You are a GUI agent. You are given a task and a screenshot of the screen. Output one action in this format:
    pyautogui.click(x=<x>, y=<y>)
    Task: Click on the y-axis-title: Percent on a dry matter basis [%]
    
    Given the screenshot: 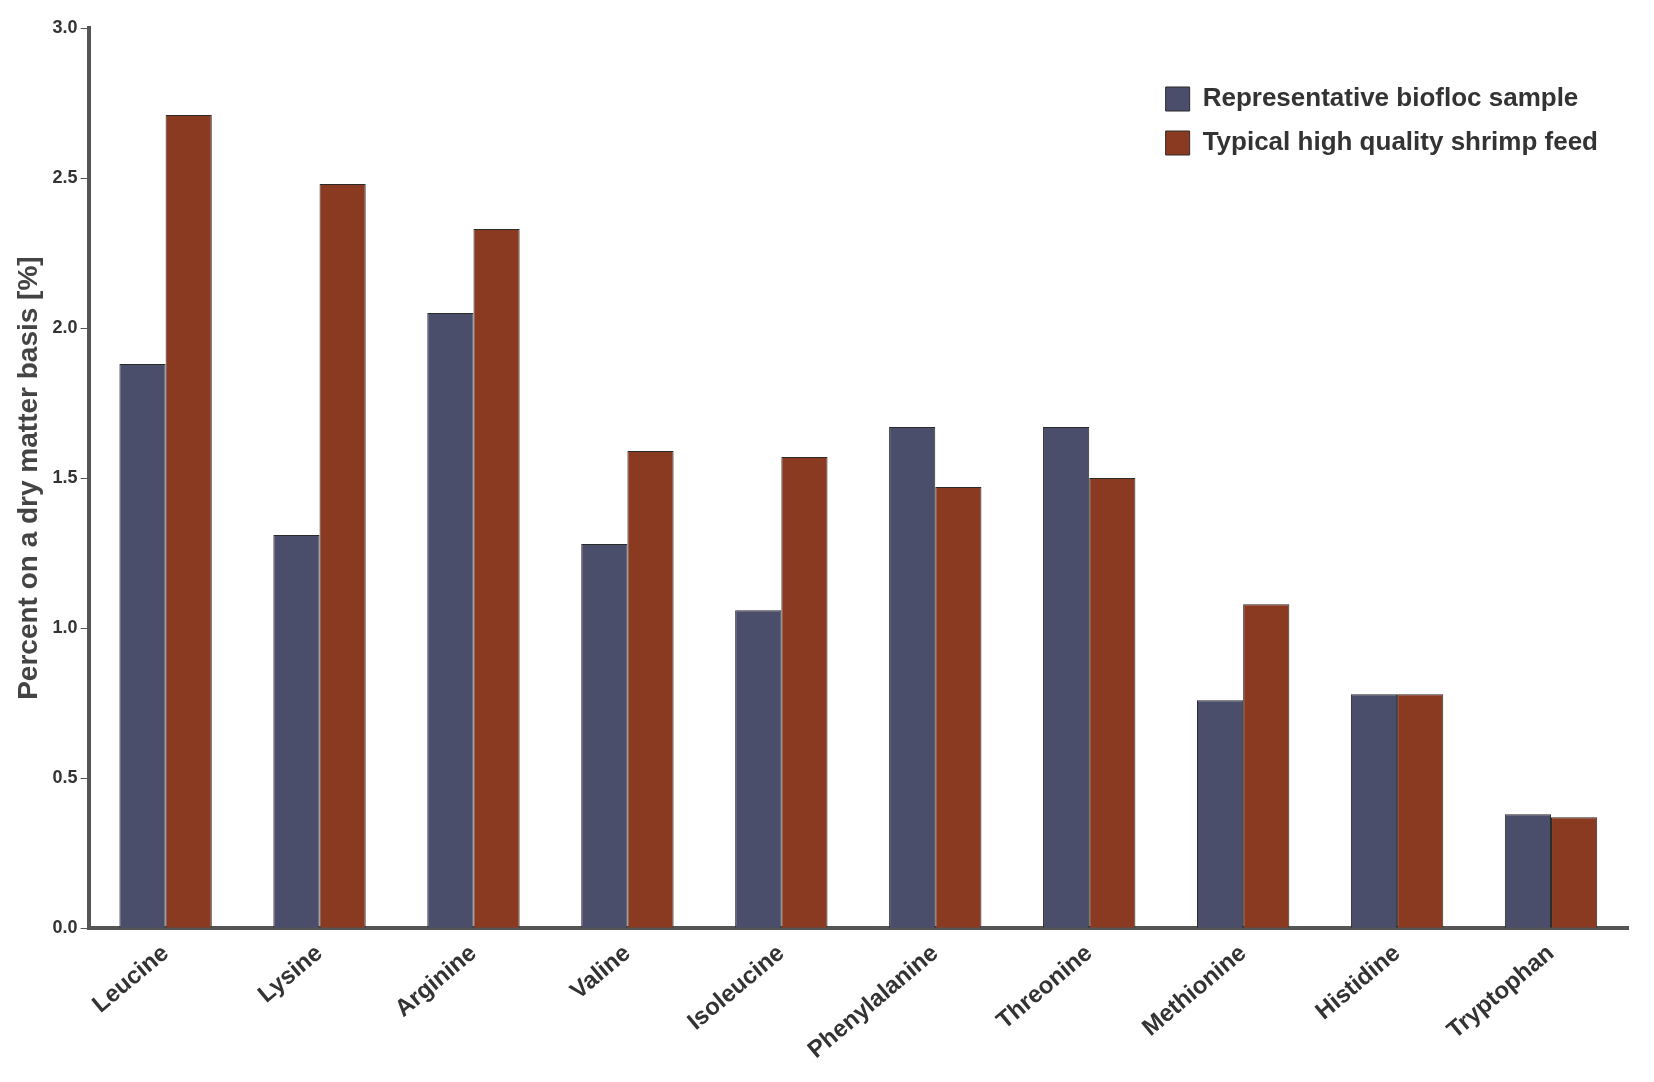 What is the action you would take?
    pyautogui.click(x=27, y=478)
    